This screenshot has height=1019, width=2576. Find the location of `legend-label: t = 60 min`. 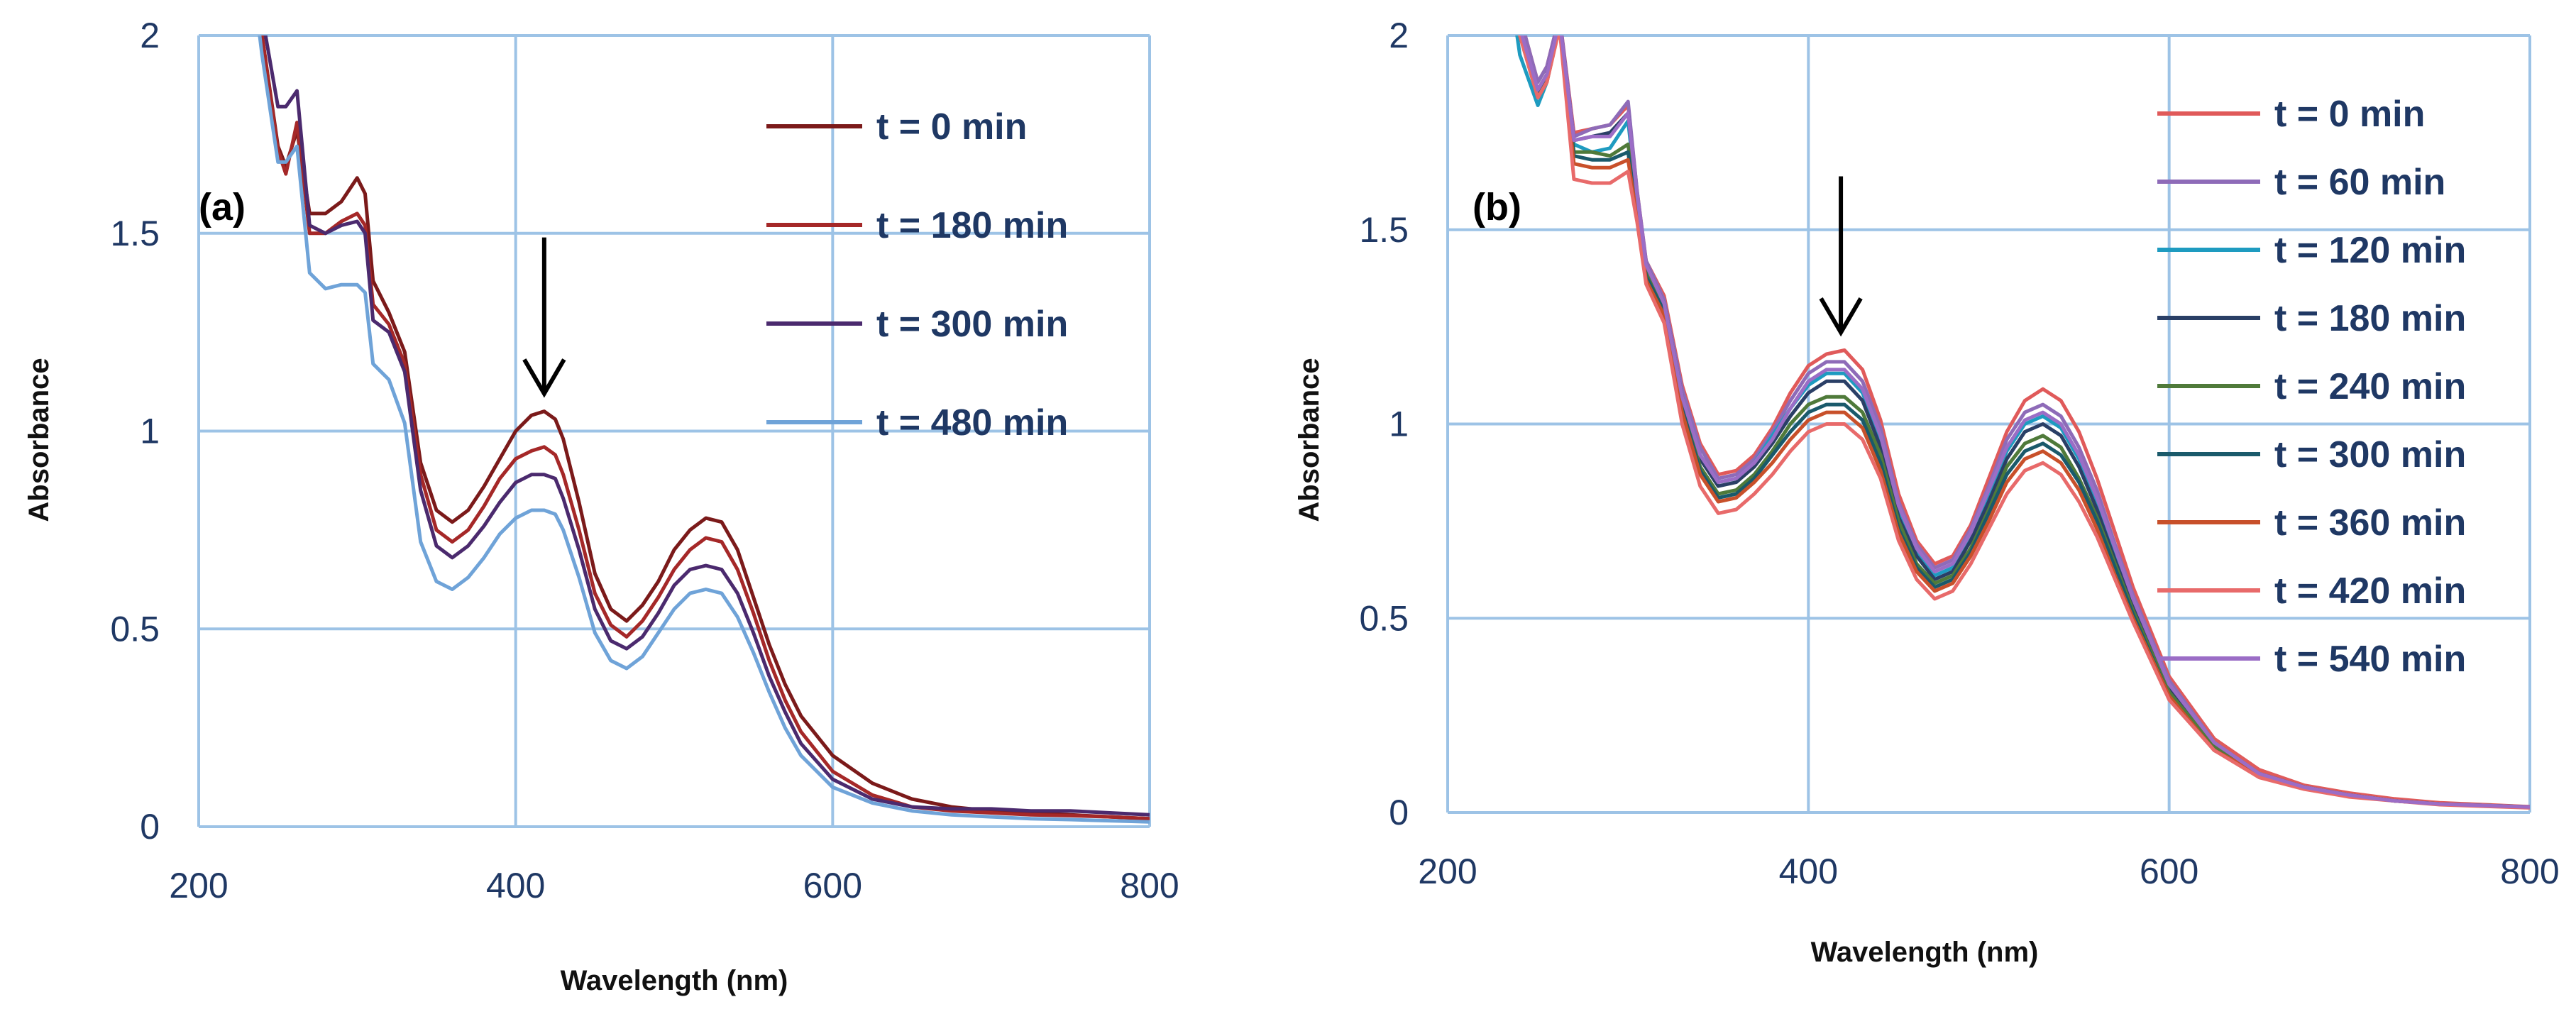

legend-label: t = 60 min is located at coordinates (2359, 182).